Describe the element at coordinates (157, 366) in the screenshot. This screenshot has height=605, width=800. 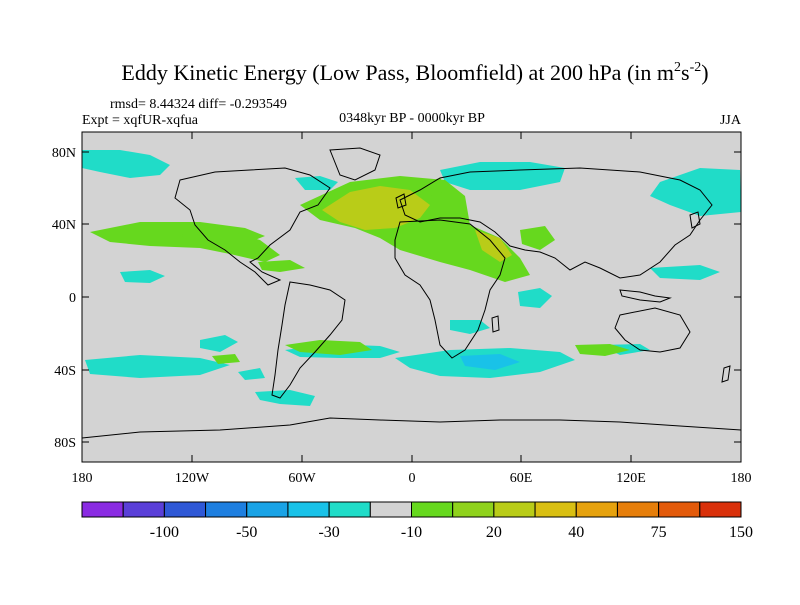
I see `cyan-region-southpacific` at that location.